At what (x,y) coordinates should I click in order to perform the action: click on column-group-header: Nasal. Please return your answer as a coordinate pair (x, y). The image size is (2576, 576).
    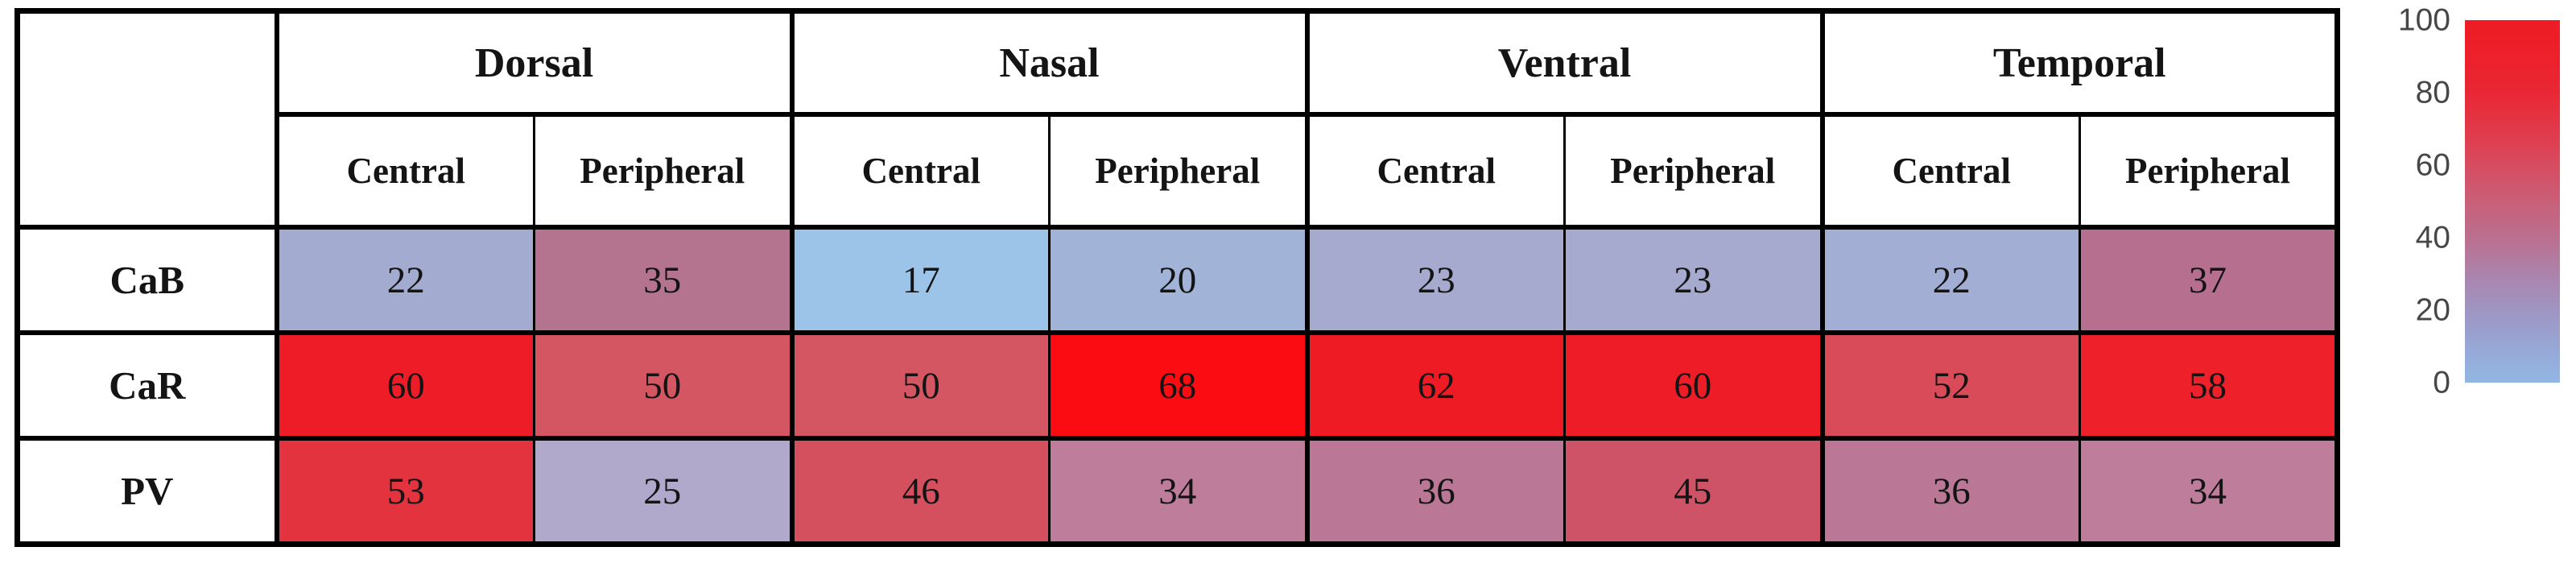
    Looking at the image, I should click on (1048, 62).